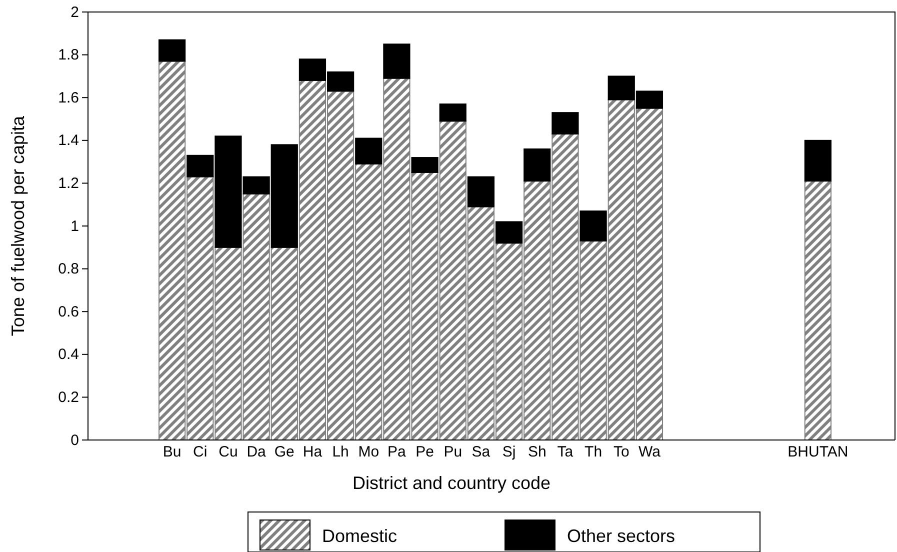  What do you see at coordinates (68, 141) in the screenshot?
I see `y-tick-label: 1.4` at bounding box center [68, 141].